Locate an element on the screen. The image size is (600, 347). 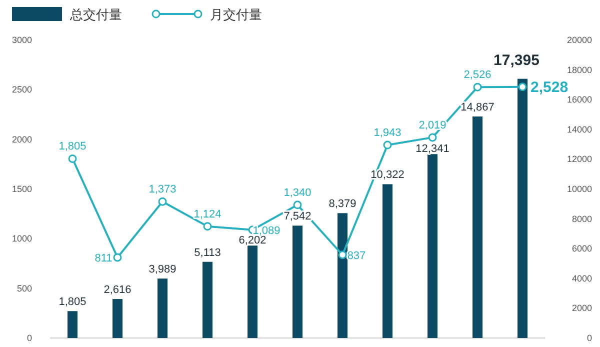
y2-tick-label: 12000 is located at coordinates (579, 159).